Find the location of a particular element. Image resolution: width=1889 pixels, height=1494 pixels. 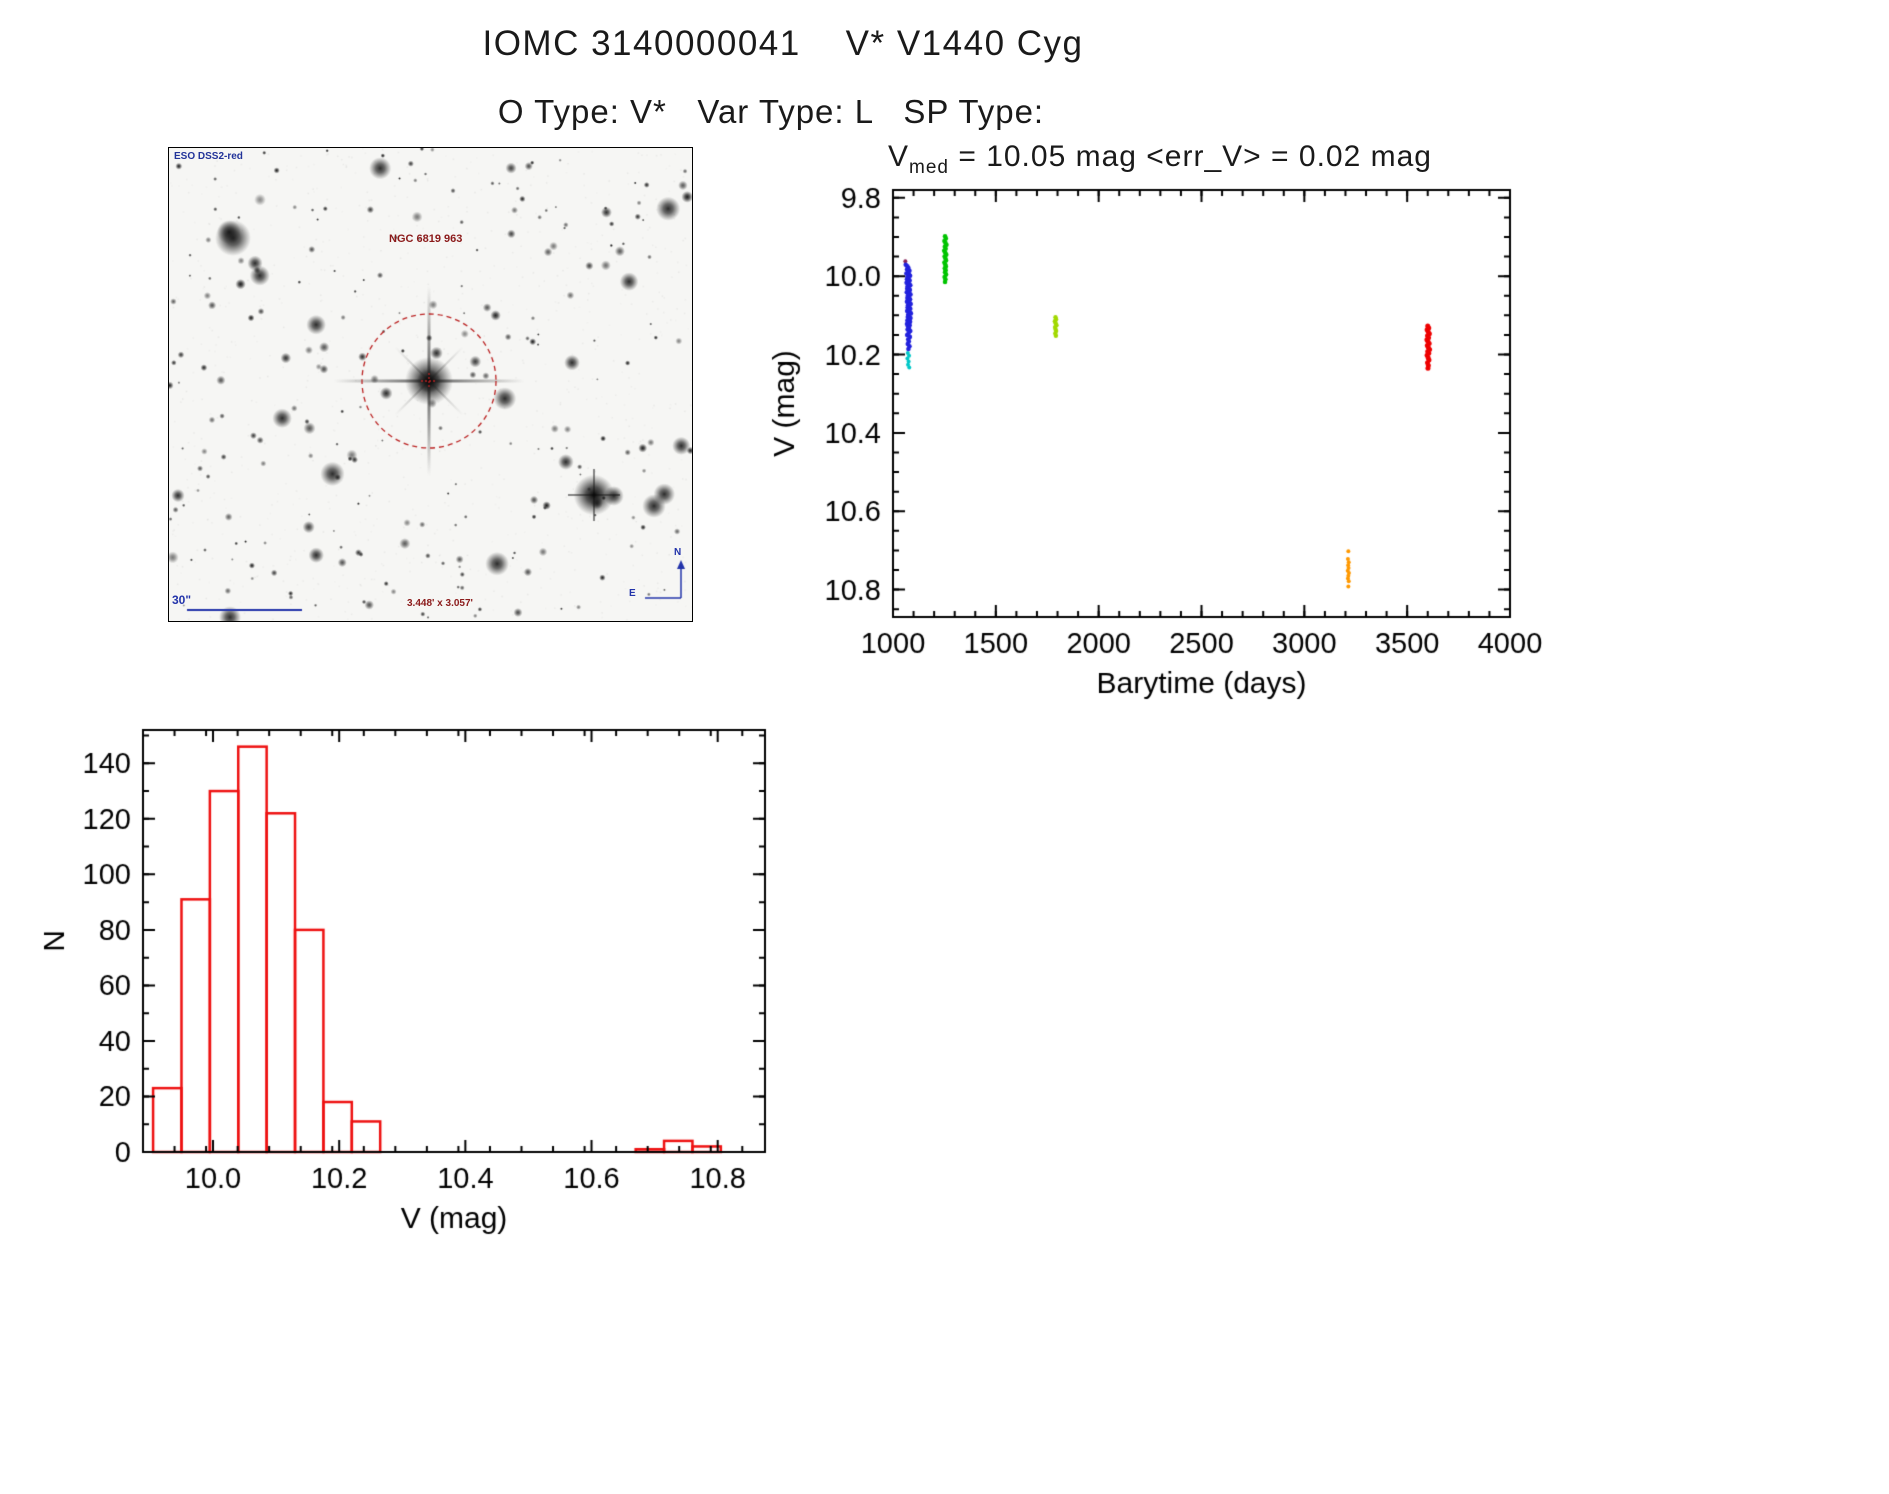

field-of-view-label: 3.448' x 3.057' is located at coordinates (440, 603).